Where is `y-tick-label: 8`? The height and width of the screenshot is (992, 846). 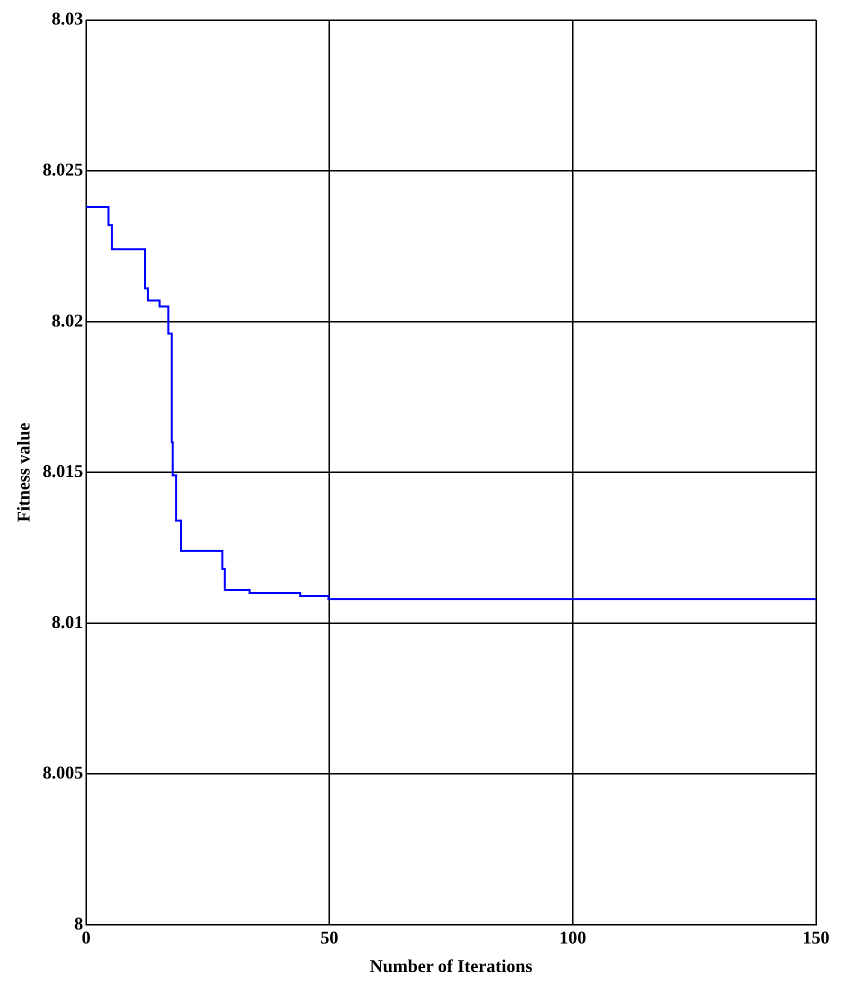
y-tick-label: 8 is located at coordinates (79, 923).